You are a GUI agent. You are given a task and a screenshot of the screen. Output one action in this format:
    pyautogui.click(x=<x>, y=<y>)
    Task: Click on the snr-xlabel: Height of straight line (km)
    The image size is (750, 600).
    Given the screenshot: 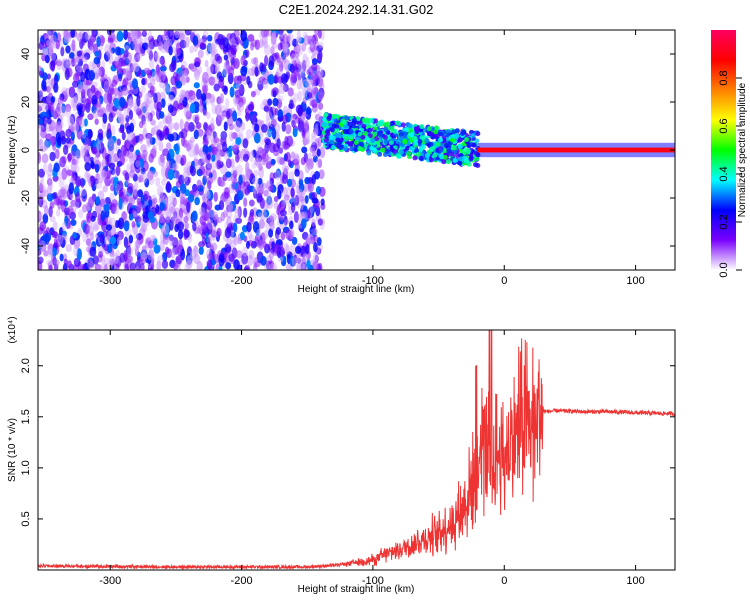 What is the action you would take?
    pyautogui.click(x=356, y=589)
    